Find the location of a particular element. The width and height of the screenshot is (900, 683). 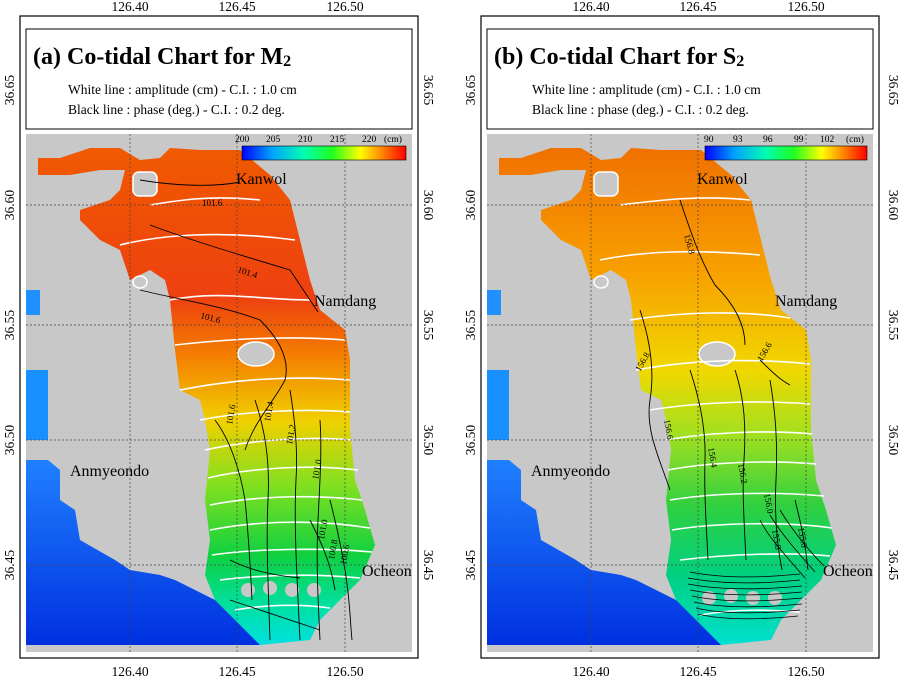

panel-b-contour-label: 156.0 is located at coordinates (768, 504).